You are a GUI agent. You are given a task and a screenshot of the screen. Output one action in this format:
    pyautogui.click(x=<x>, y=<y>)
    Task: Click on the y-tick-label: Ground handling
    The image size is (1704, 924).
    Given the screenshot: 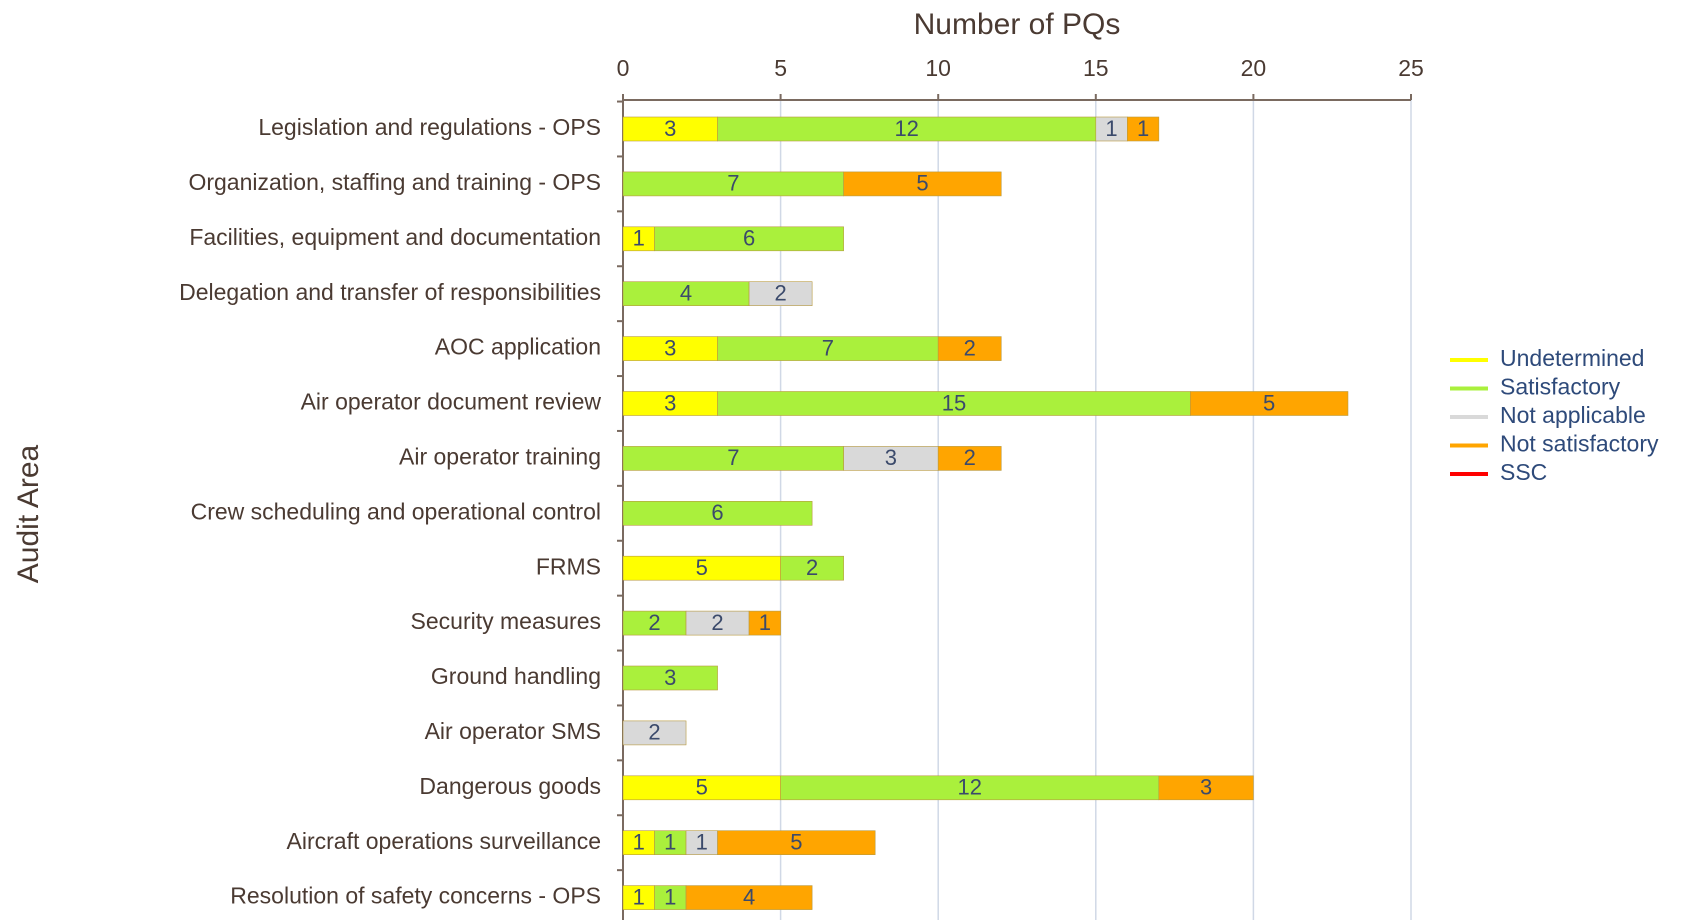 What is the action you would take?
    pyautogui.click(x=516, y=676)
    